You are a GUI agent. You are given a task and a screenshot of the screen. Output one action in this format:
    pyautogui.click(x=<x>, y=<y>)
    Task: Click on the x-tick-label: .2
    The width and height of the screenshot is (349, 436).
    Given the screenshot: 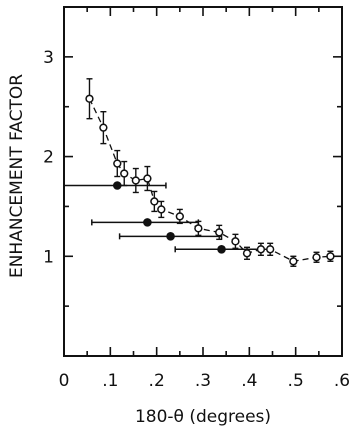 What is the action you would take?
    pyautogui.click(x=157, y=381)
    